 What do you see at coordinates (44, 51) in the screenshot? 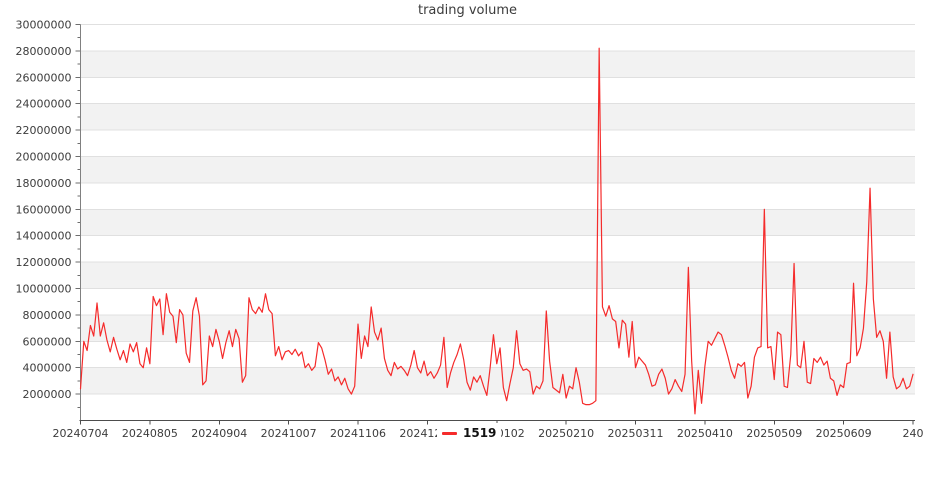
I see `y-tick-label: 28000000` at bounding box center [44, 51].